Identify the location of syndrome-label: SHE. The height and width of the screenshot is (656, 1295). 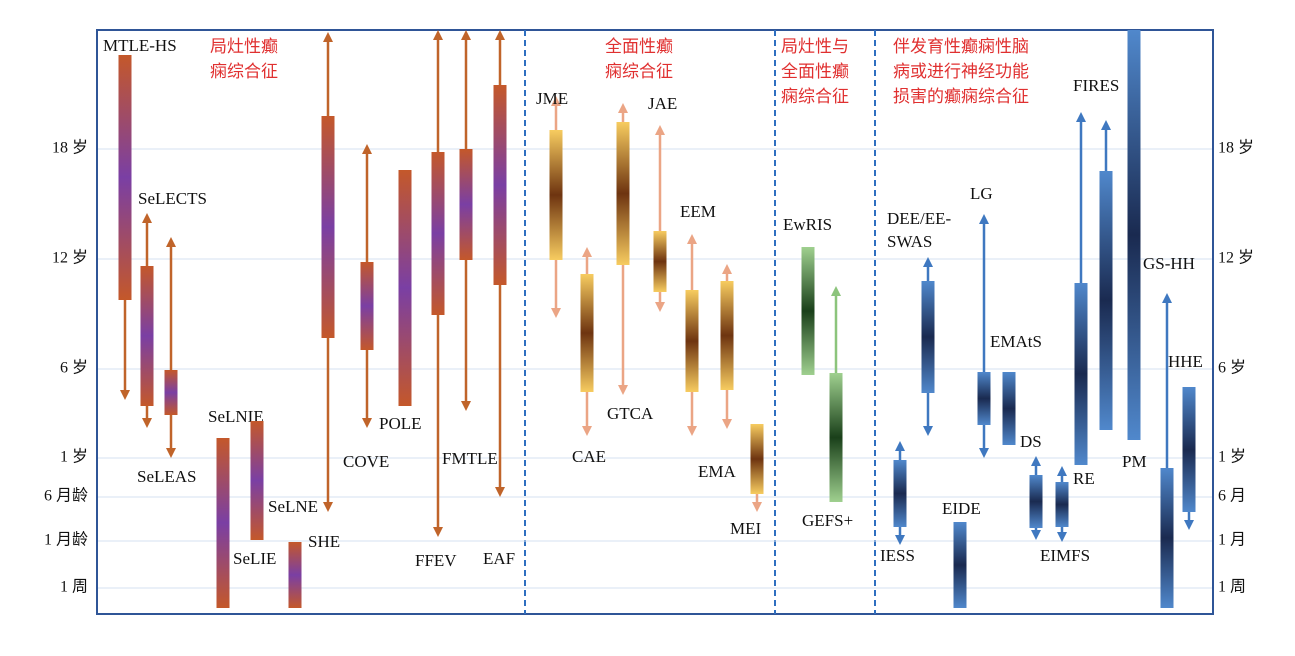
(324, 541).